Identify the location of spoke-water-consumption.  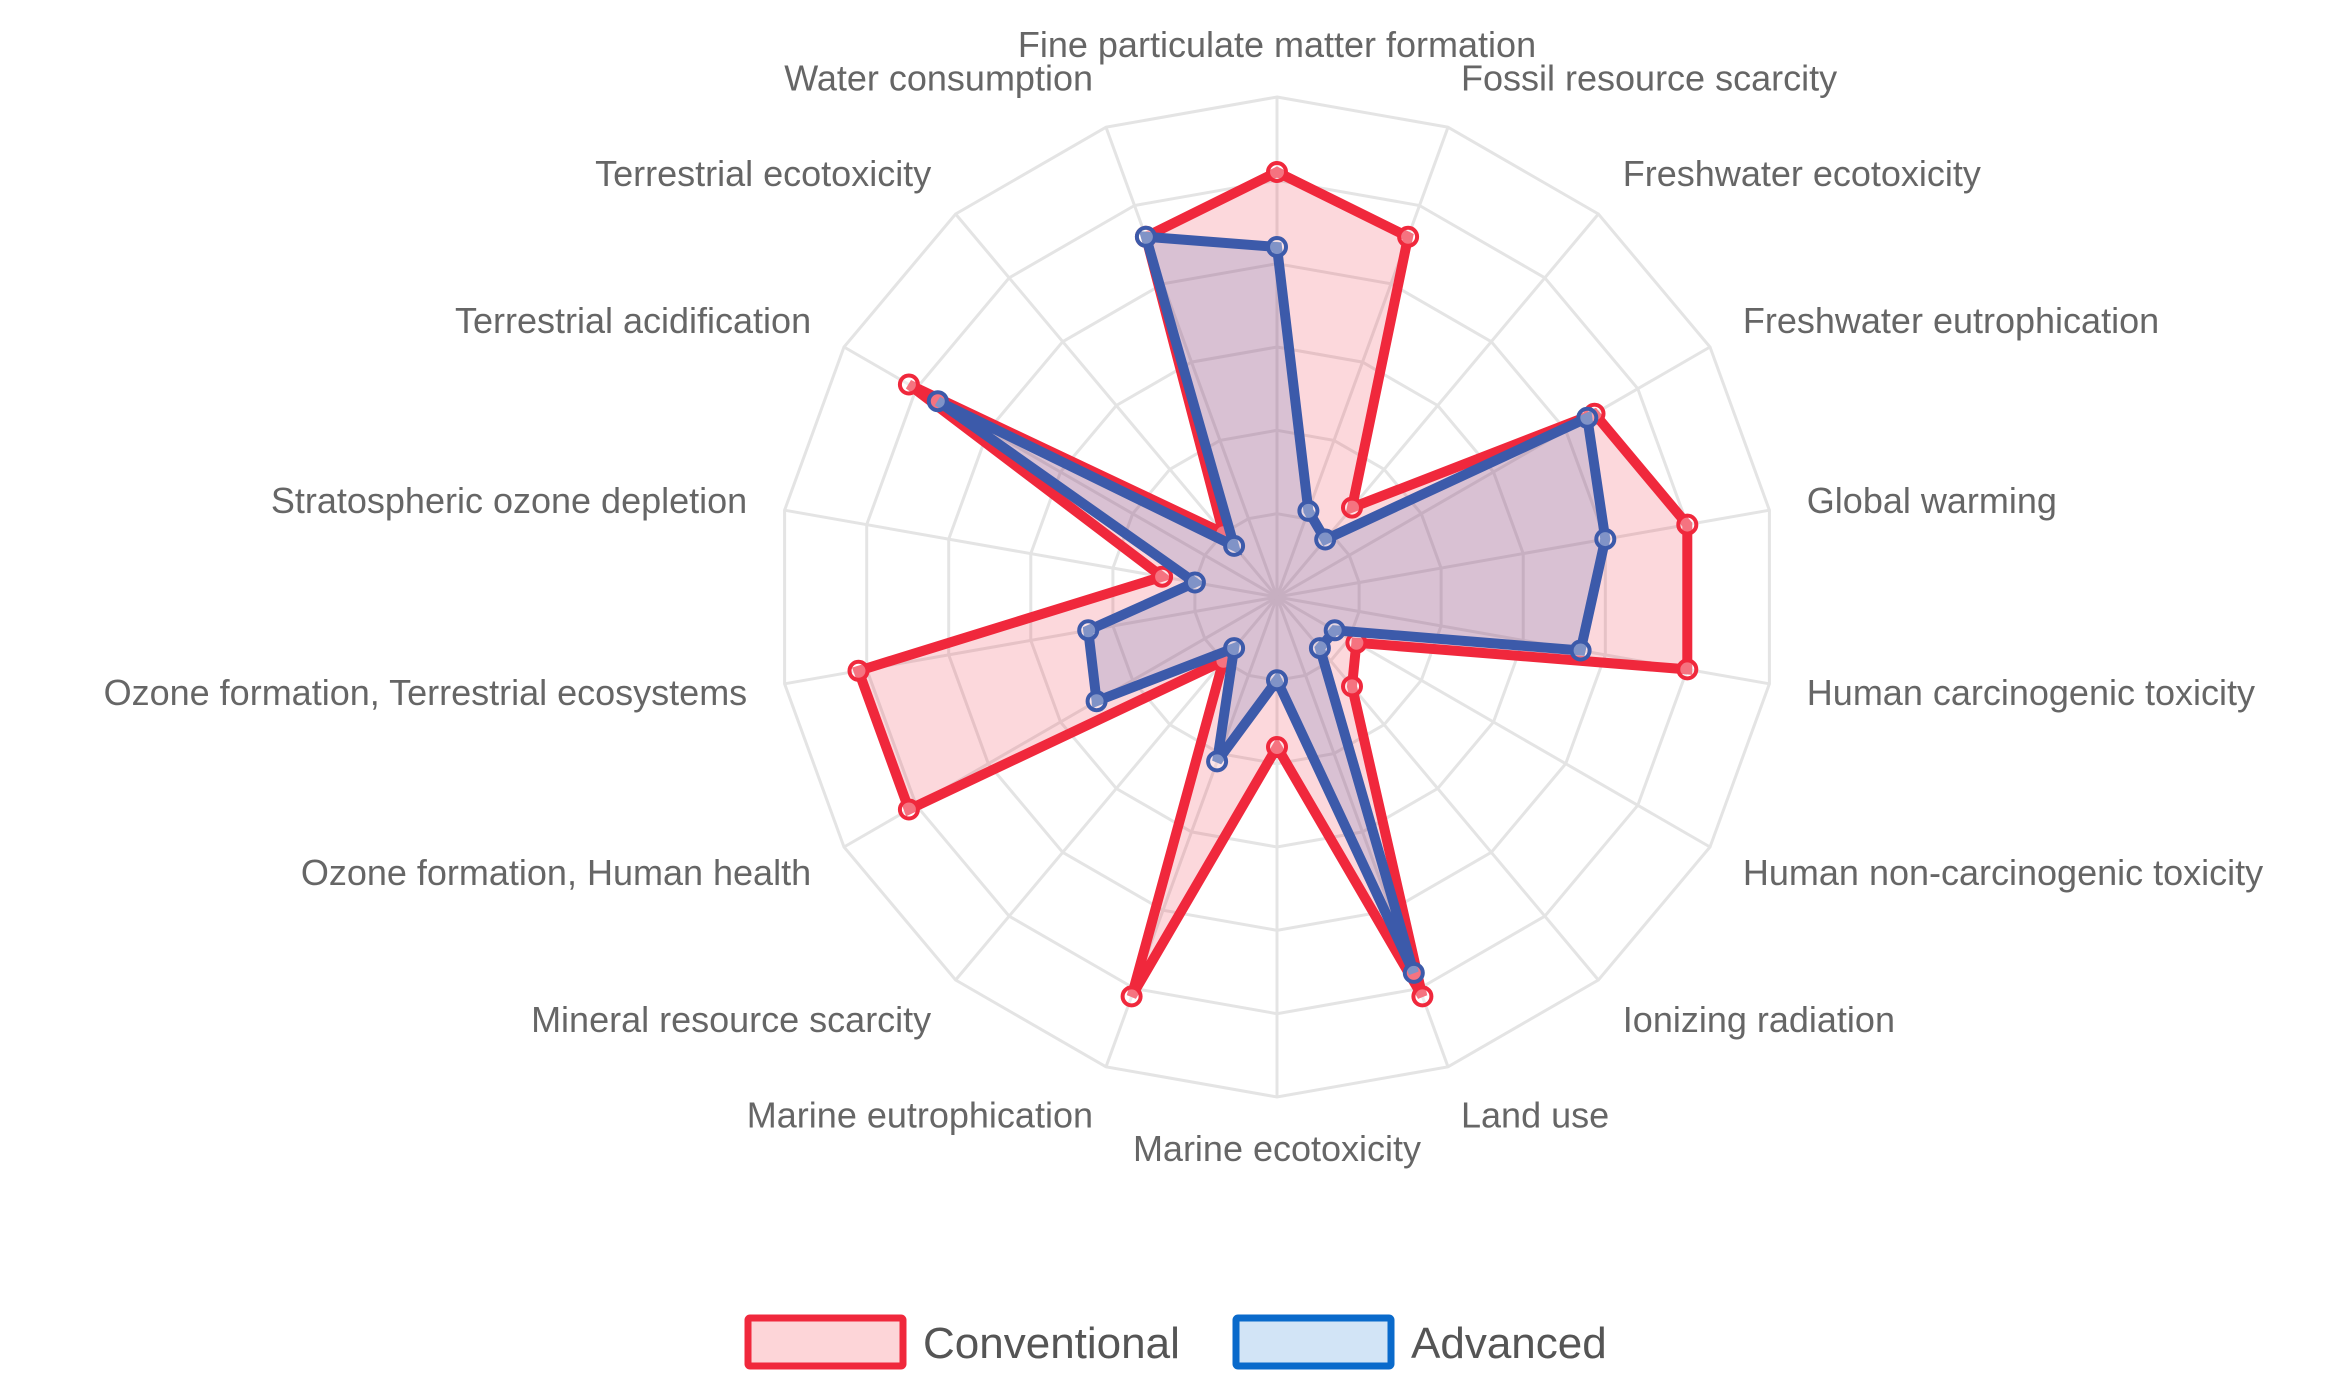
(1191, 362).